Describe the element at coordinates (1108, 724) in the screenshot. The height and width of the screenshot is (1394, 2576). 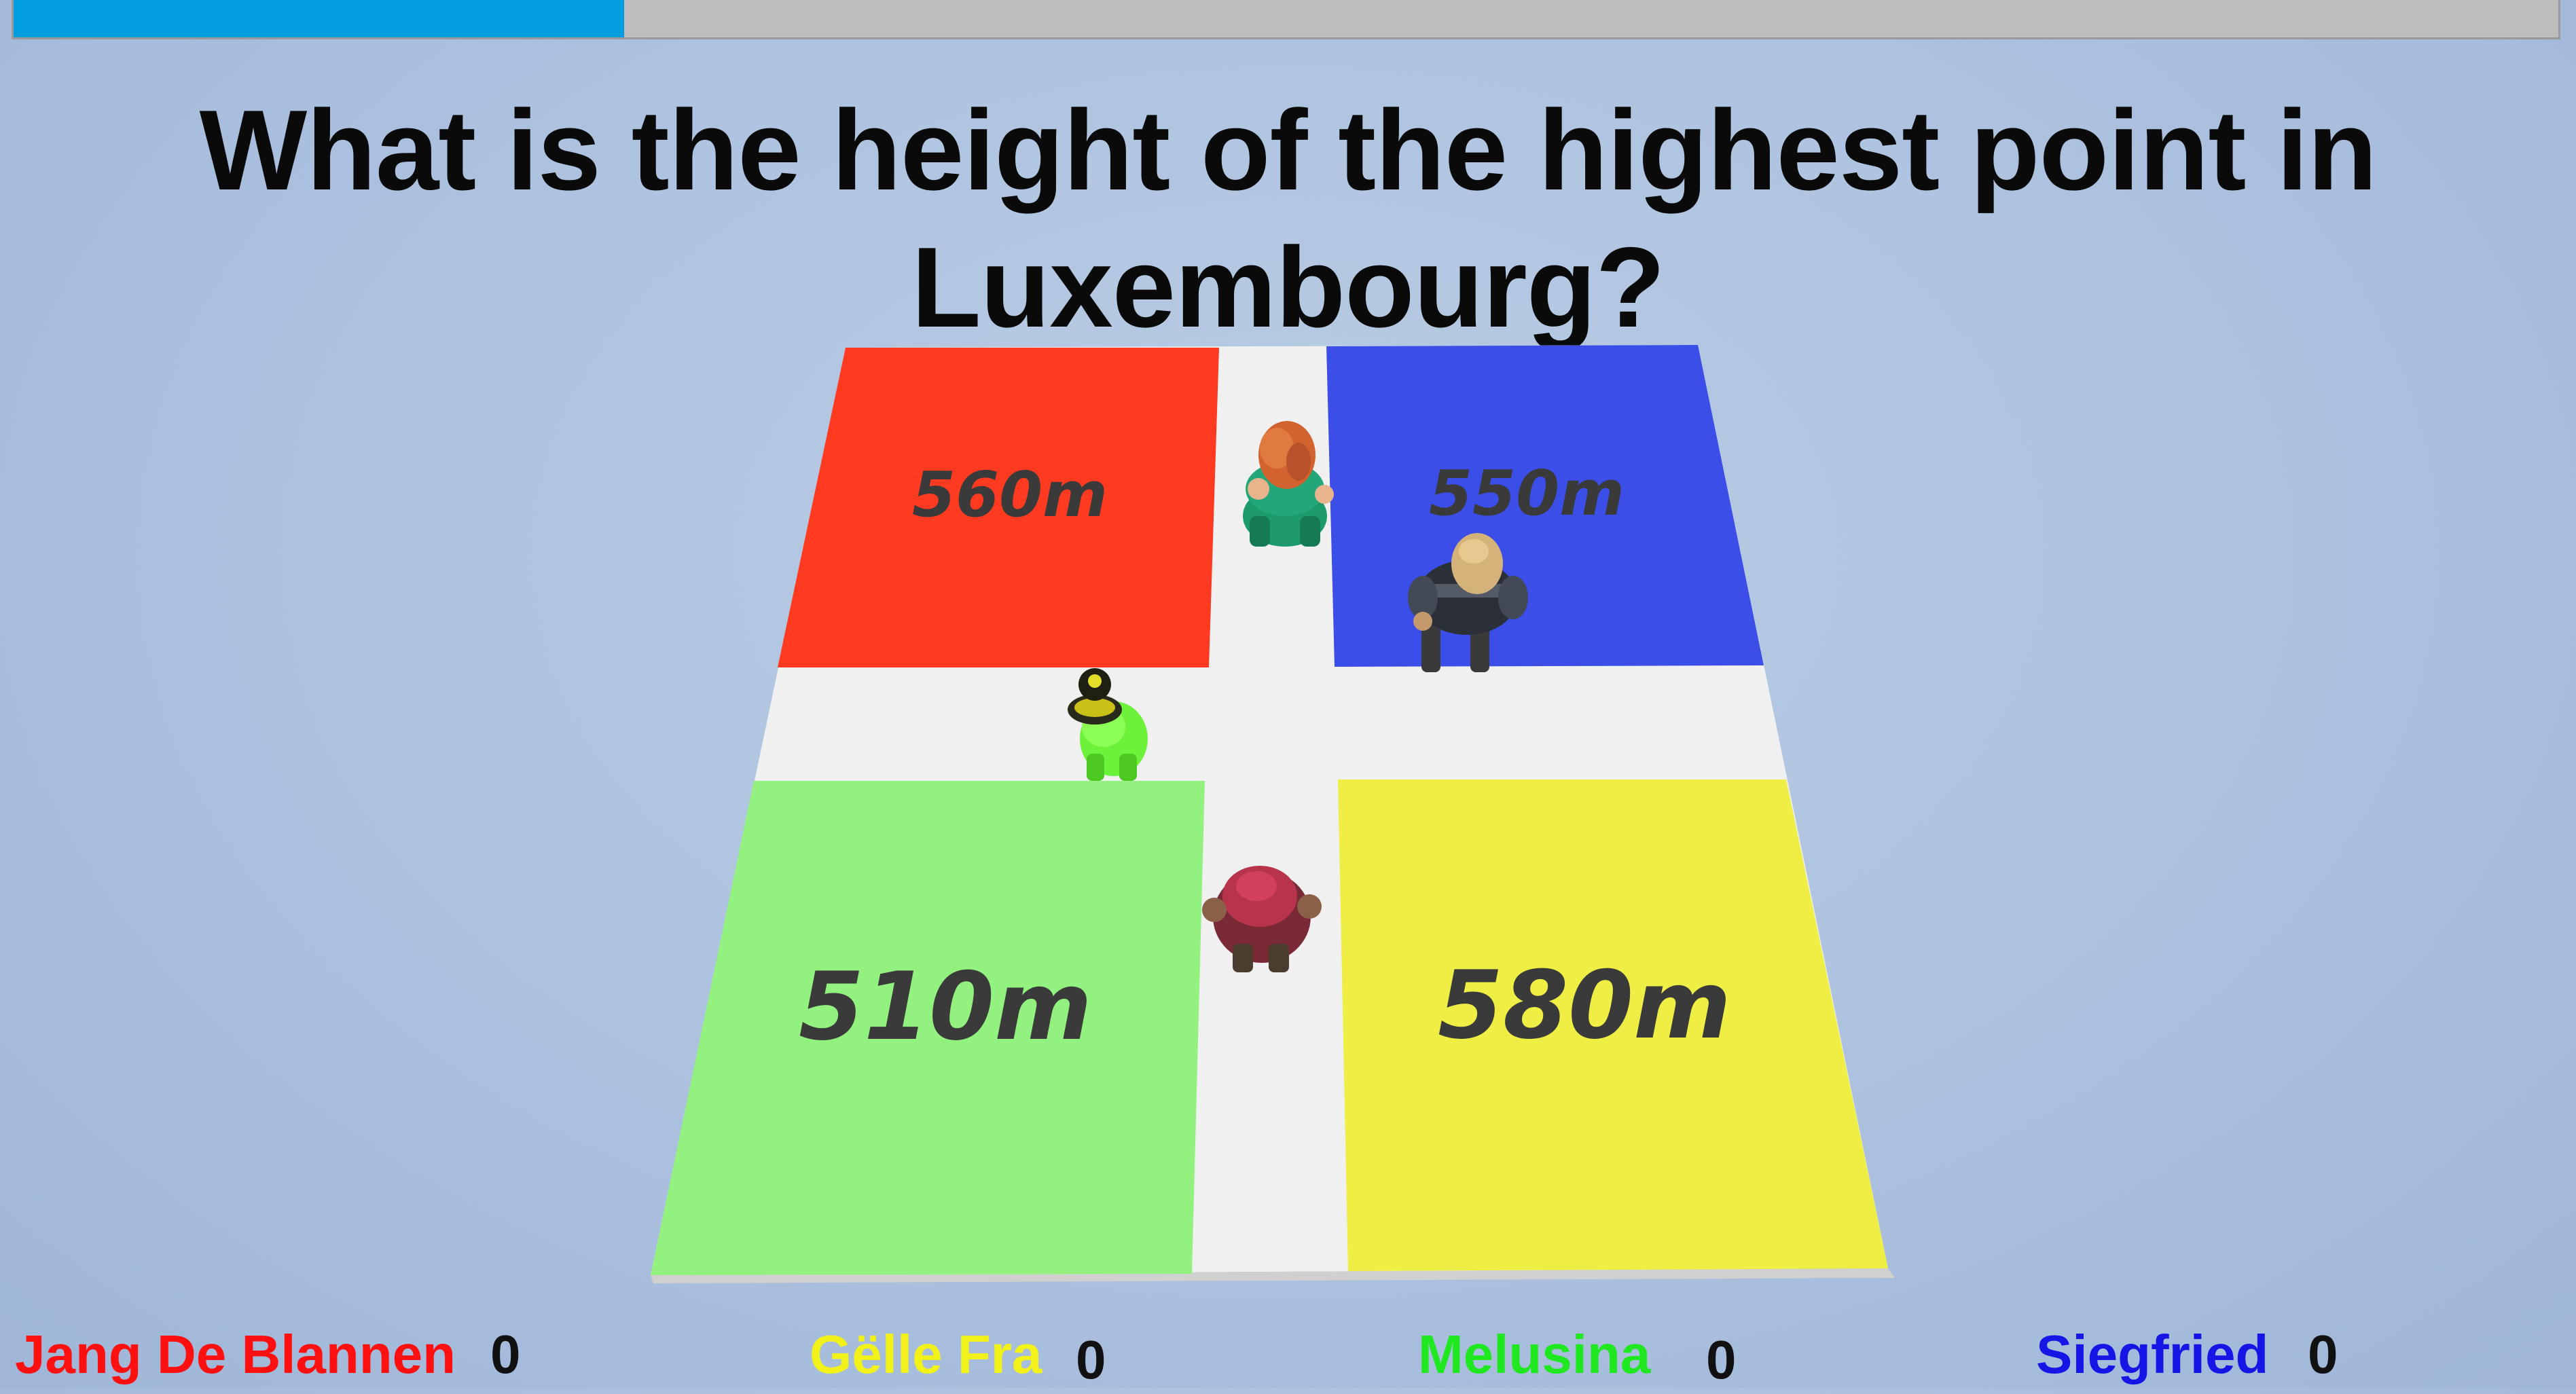
I see `player-character-green` at that location.